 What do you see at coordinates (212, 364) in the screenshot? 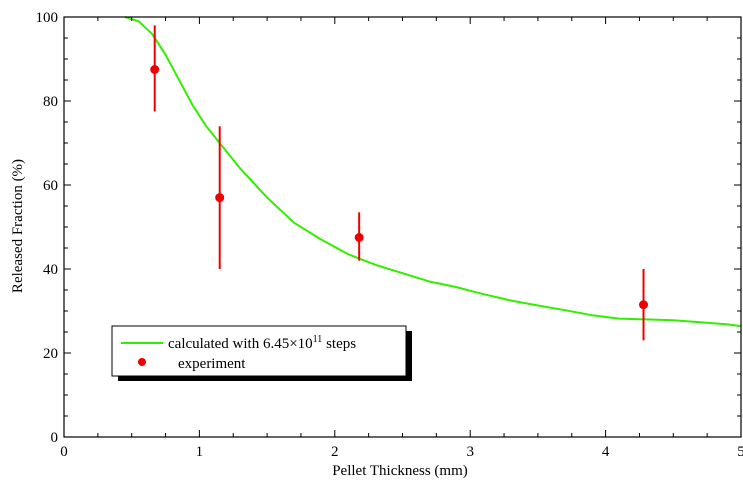
I see `legend-label-experiment: experiment` at bounding box center [212, 364].